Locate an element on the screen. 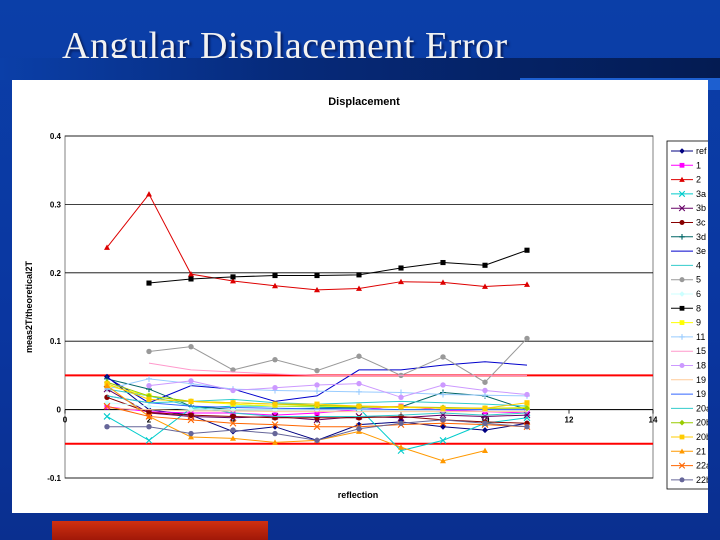  legend-entry: 3b is located at coordinates (688, 208).